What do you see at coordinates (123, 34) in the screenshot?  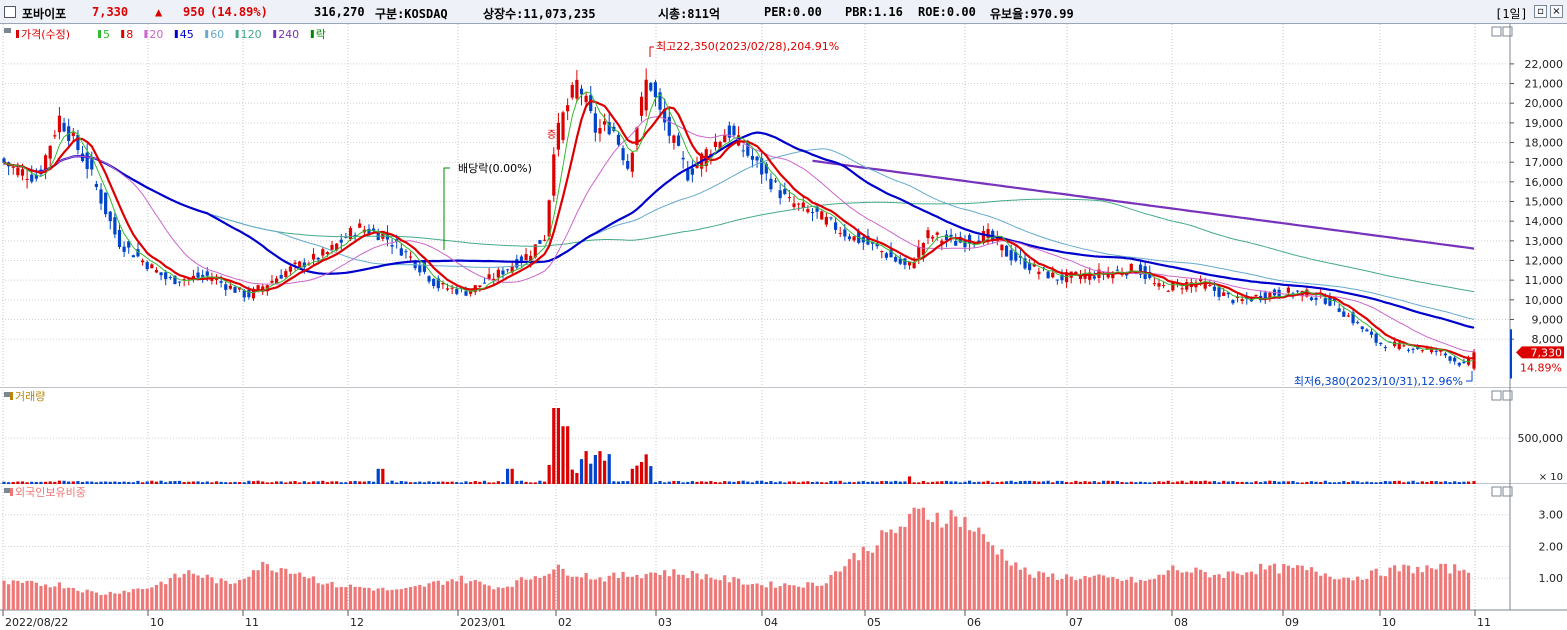 I see `legend-swatch` at bounding box center [123, 34].